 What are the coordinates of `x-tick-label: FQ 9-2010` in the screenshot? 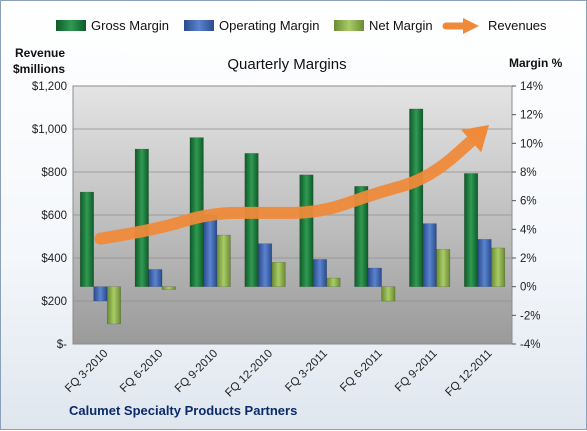 It's located at (196, 371).